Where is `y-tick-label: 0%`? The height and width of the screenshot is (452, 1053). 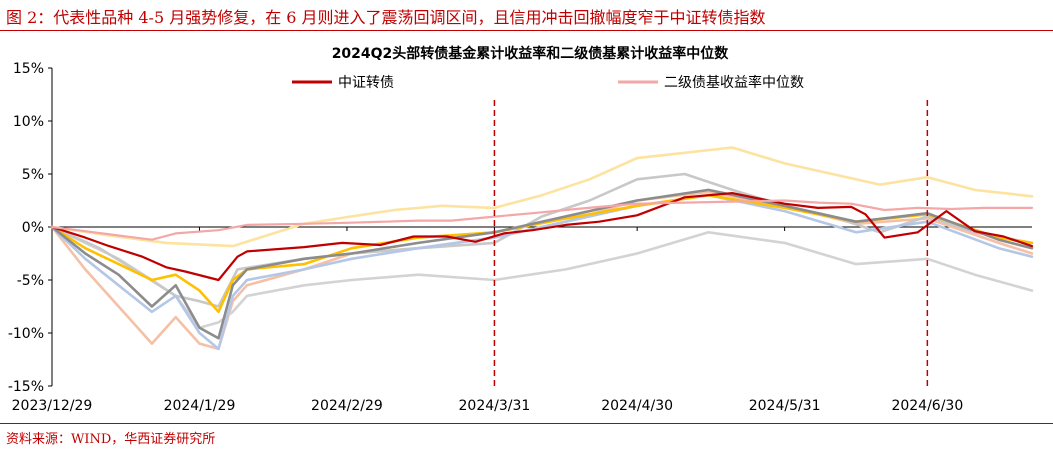
y-tick-label: 0% is located at coordinates (33, 228).